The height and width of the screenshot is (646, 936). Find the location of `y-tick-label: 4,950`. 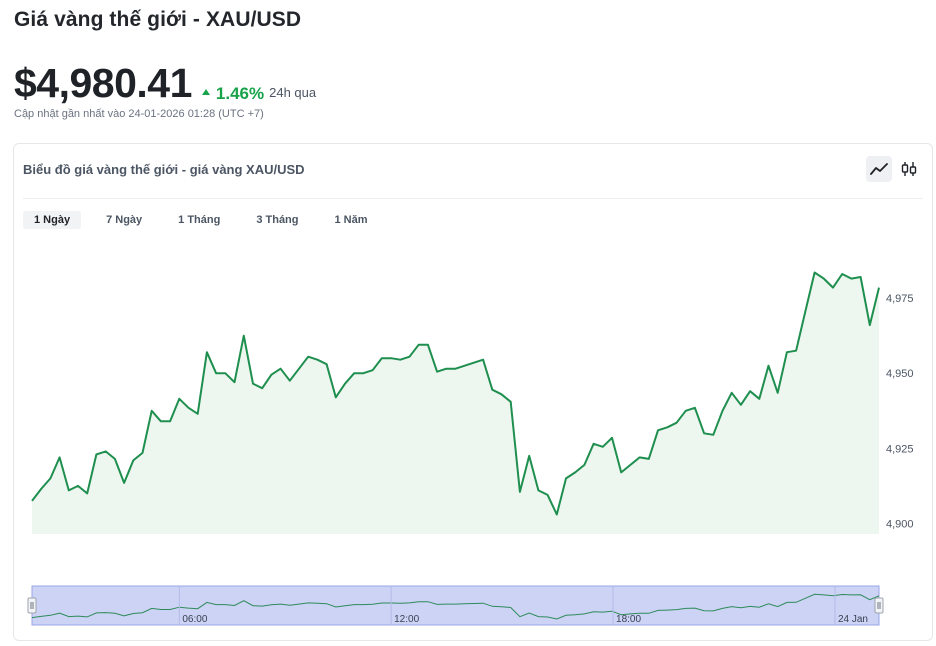

y-tick-label: 4,950 is located at coordinates (900, 374).